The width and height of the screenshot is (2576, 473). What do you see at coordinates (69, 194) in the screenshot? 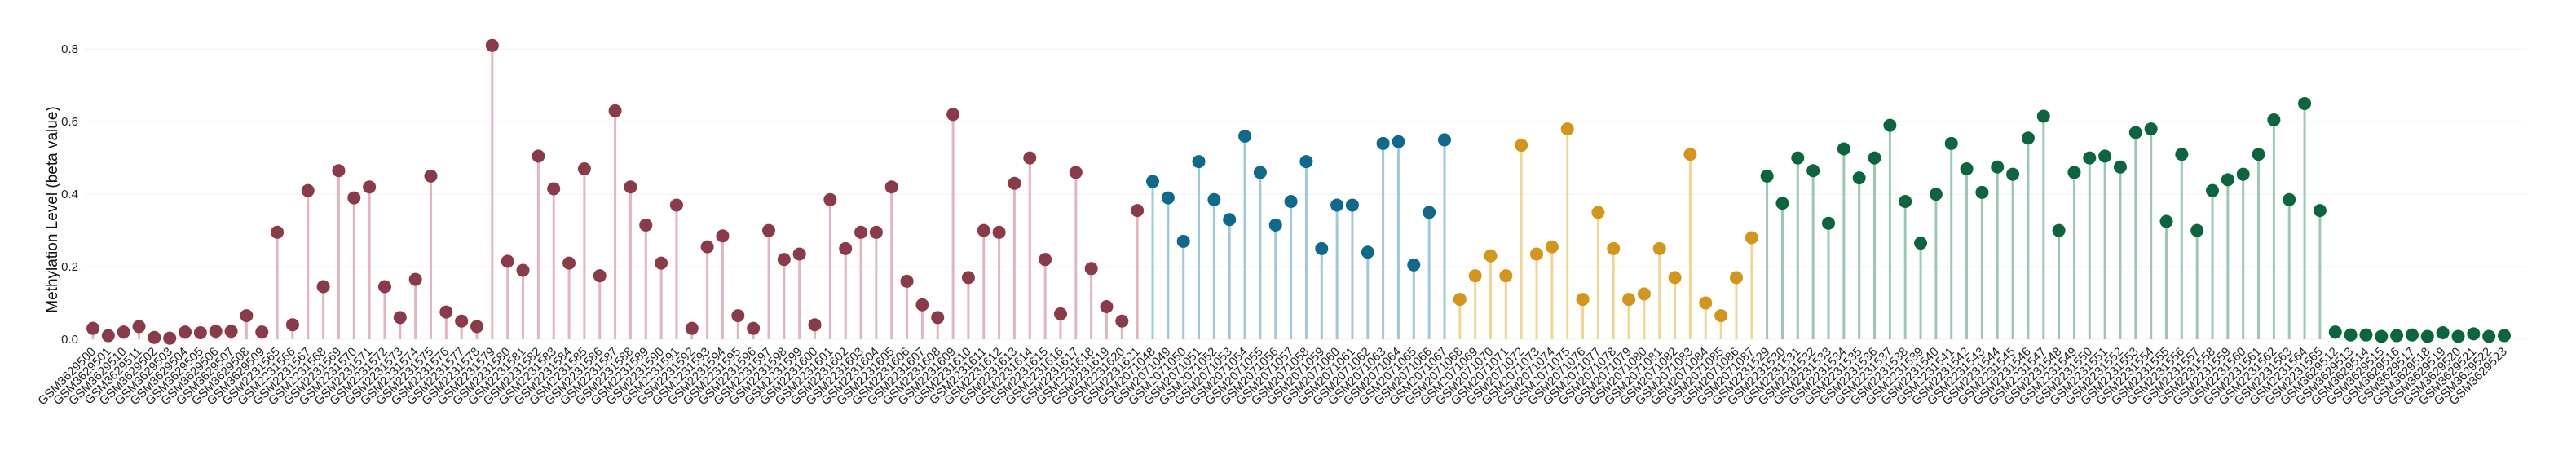
I see `y-tick-label: 0.4` at bounding box center [69, 194].